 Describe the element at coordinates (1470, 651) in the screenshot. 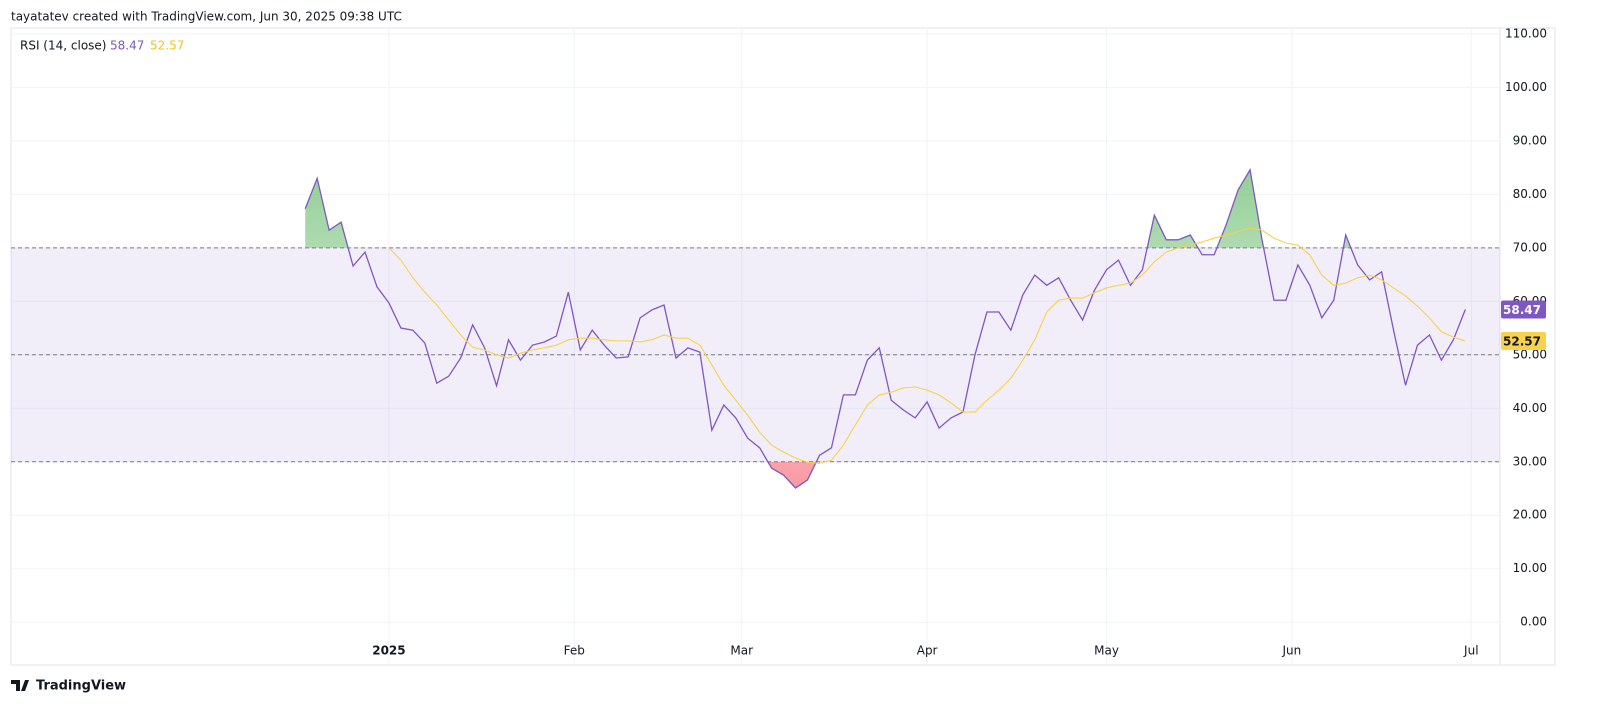

I see `x-tick-label: Jul` at that location.